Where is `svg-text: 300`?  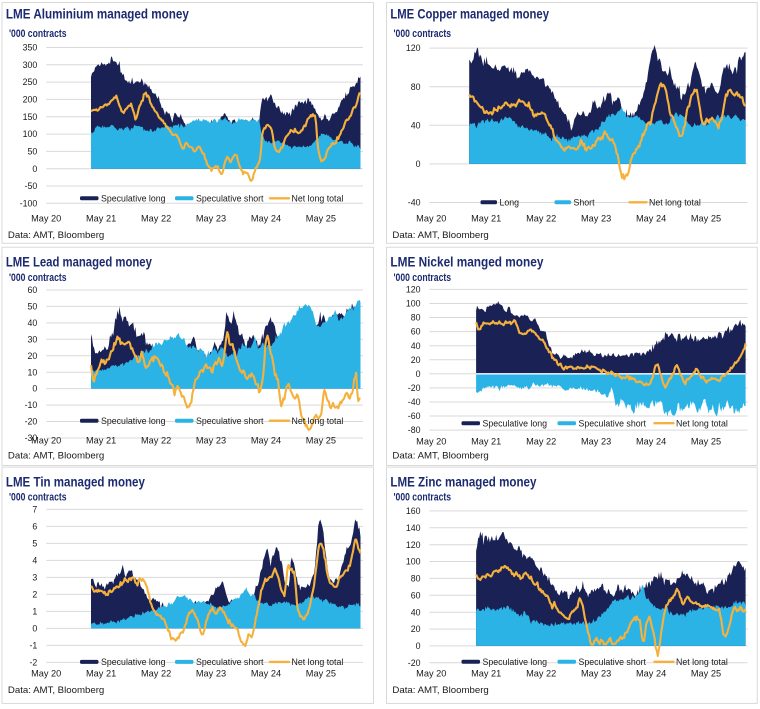
svg-text: 300 is located at coordinates (30, 65).